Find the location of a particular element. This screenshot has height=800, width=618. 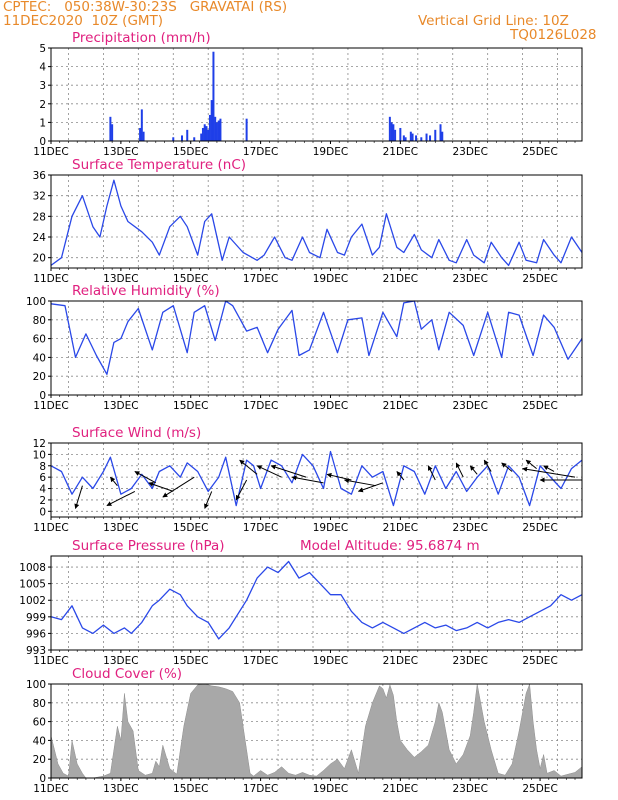

precip-ytick-label: 3 is located at coordinates (42, 86).